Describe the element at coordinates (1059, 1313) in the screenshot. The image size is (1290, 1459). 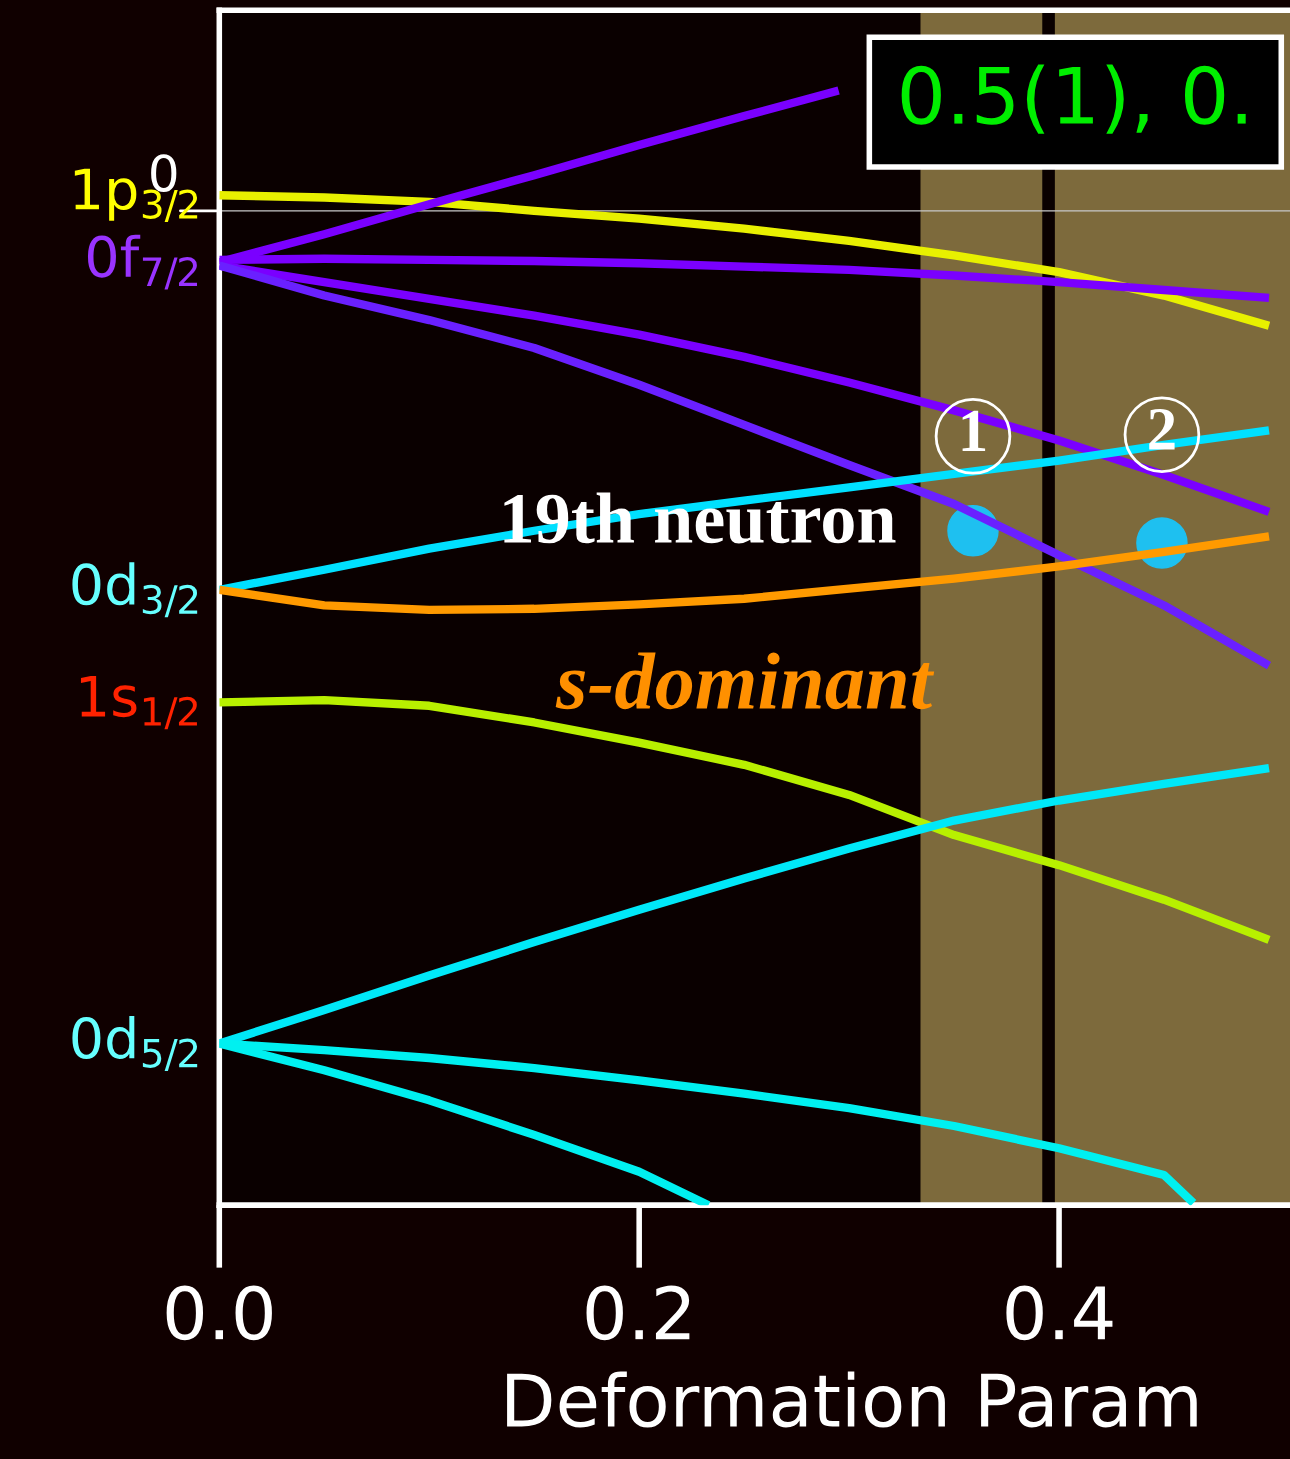
I see `x-tick-label: 0.4` at that location.